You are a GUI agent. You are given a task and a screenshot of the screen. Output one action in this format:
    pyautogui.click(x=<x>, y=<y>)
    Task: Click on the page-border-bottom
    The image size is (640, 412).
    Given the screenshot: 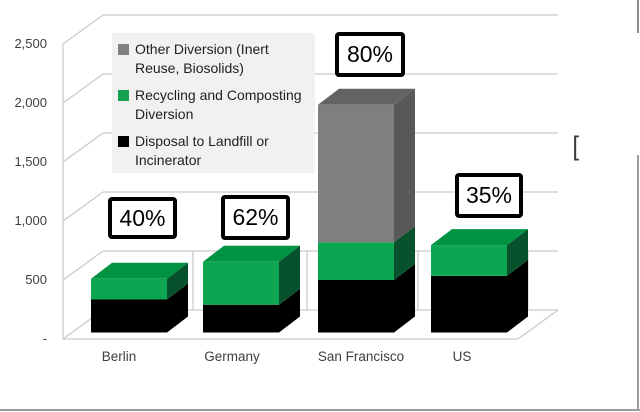 What is the action you would take?
    pyautogui.click(x=320, y=410)
    